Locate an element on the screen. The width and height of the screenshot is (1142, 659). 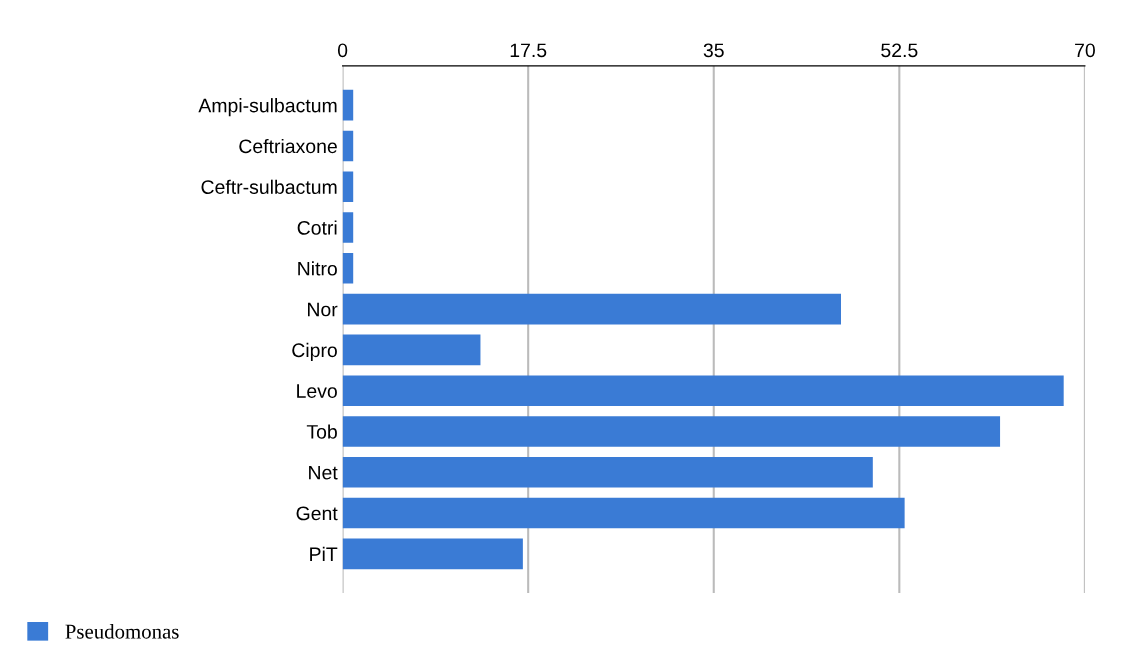
y-tick-label: Cipro is located at coordinates (314, 351).